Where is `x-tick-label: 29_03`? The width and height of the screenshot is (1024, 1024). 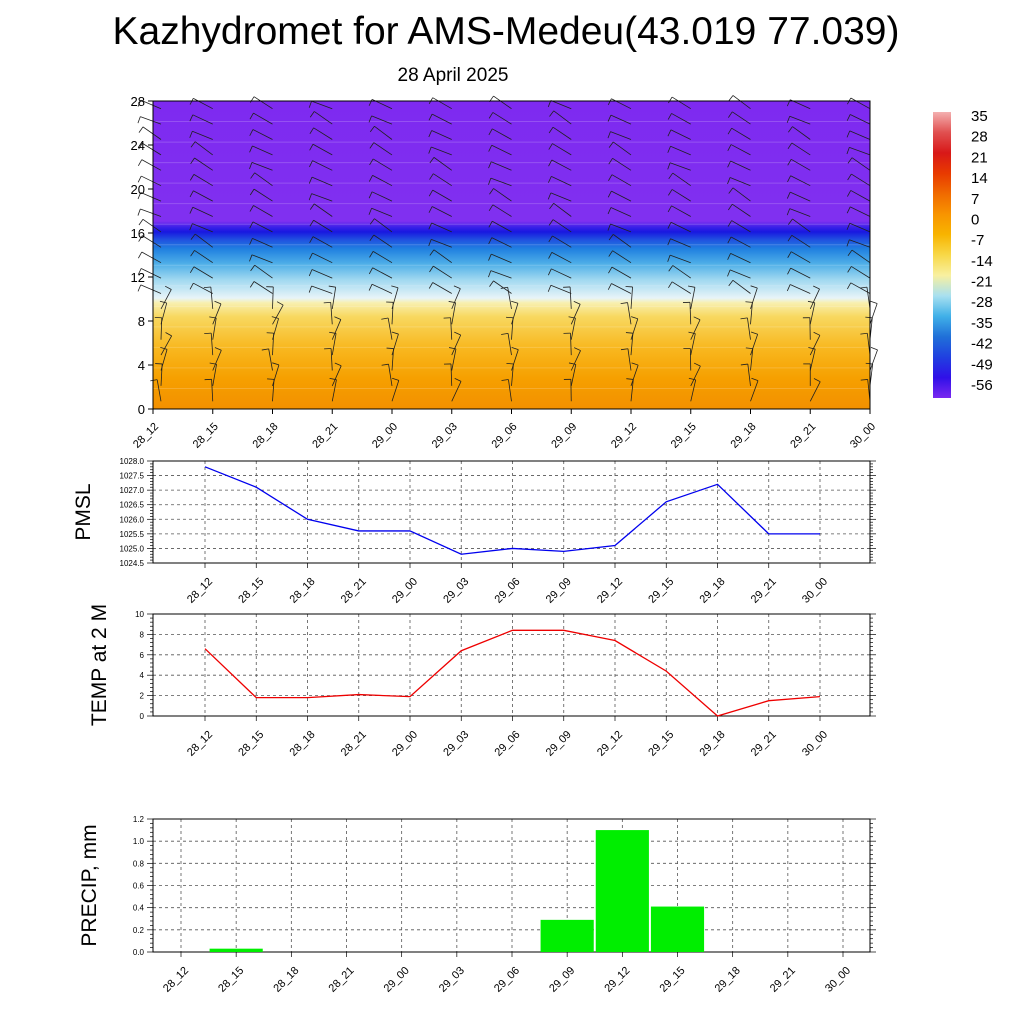 x-tick-label: 29_03 is located at coordinates (452, 980).